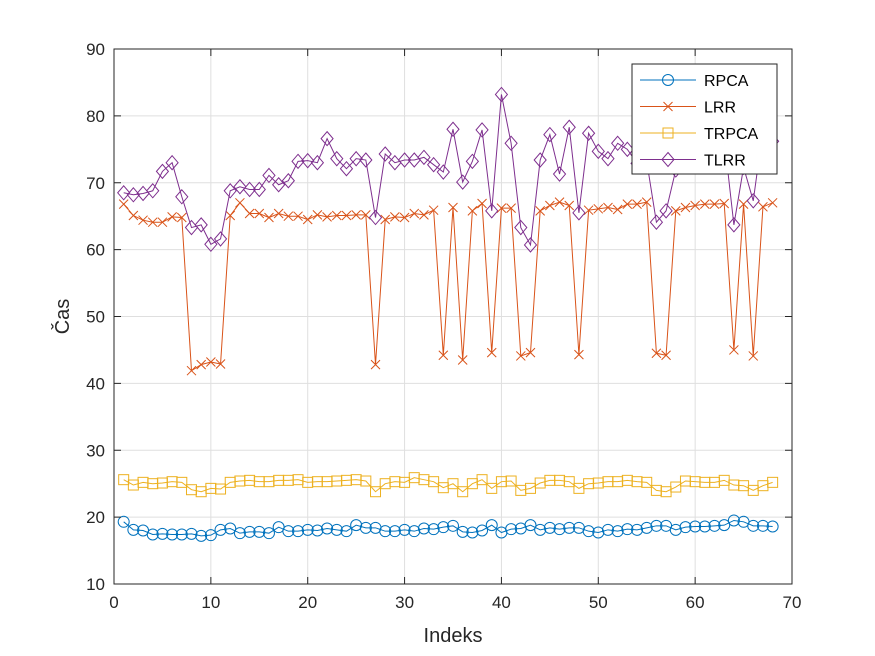  What do you see at coordinates (694, 81) in the screenshot?
I see `legend-entry-rpca: RPCA` at bounding box center [694, 81].